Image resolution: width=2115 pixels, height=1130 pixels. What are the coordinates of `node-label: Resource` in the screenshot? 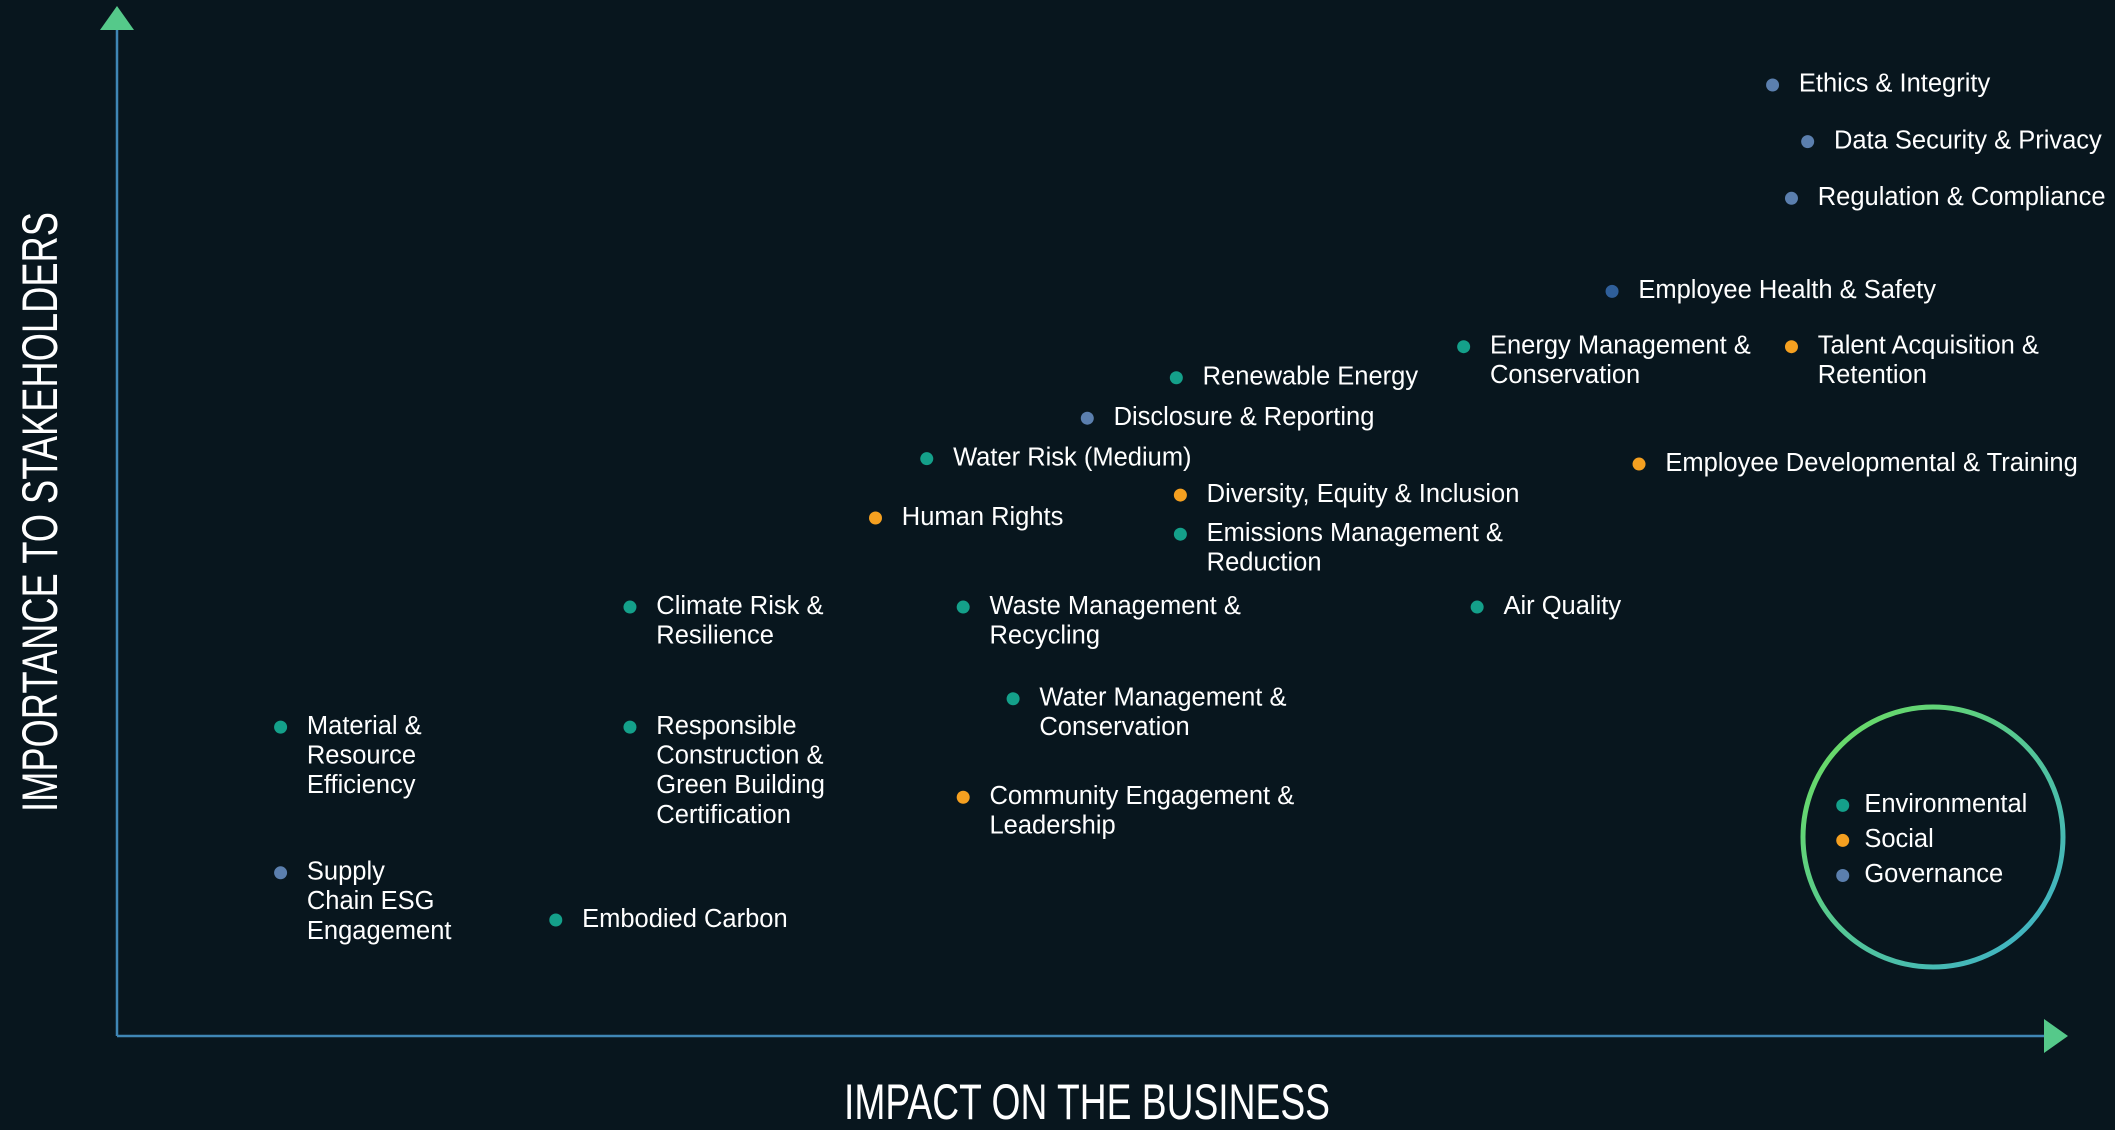 It's located at (361, 756).